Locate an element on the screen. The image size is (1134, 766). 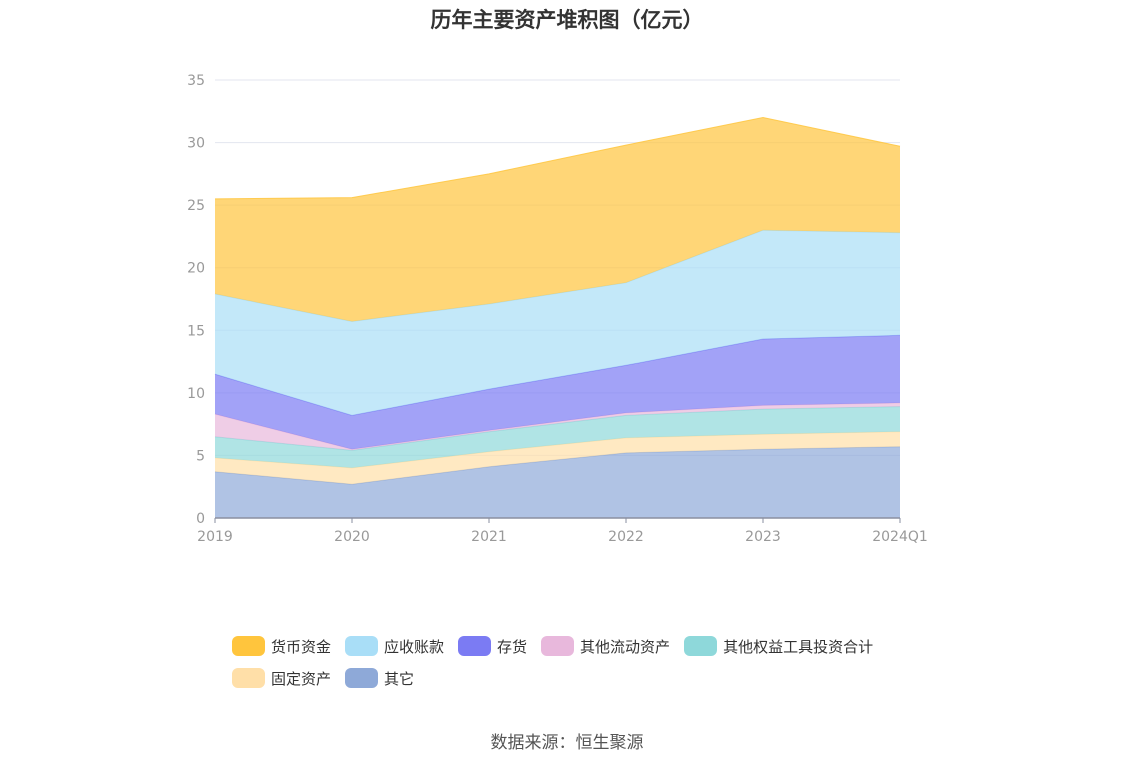
x-tick-label: 2019 is located at coordinates (215, 537).